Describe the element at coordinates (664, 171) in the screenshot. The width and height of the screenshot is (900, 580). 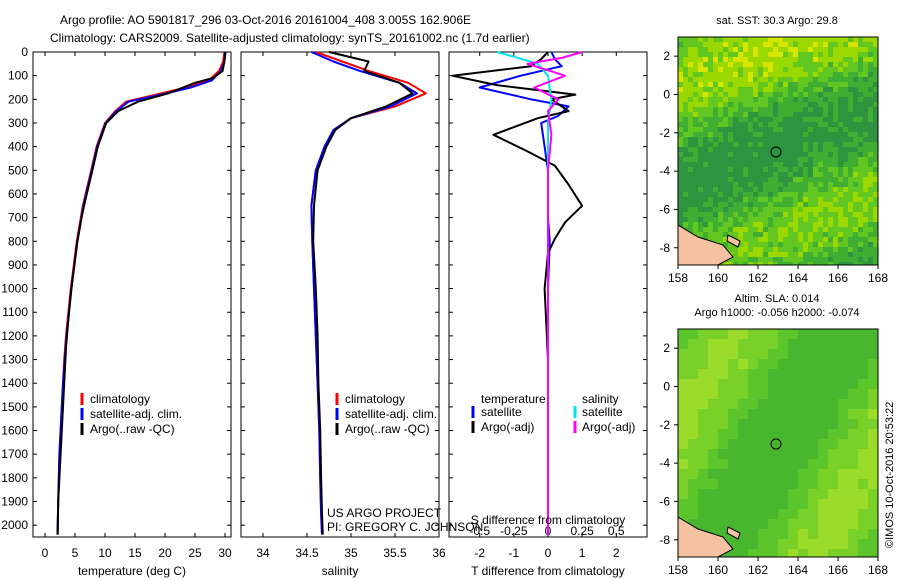
I see `map-y-tick-label: -4` at that location.